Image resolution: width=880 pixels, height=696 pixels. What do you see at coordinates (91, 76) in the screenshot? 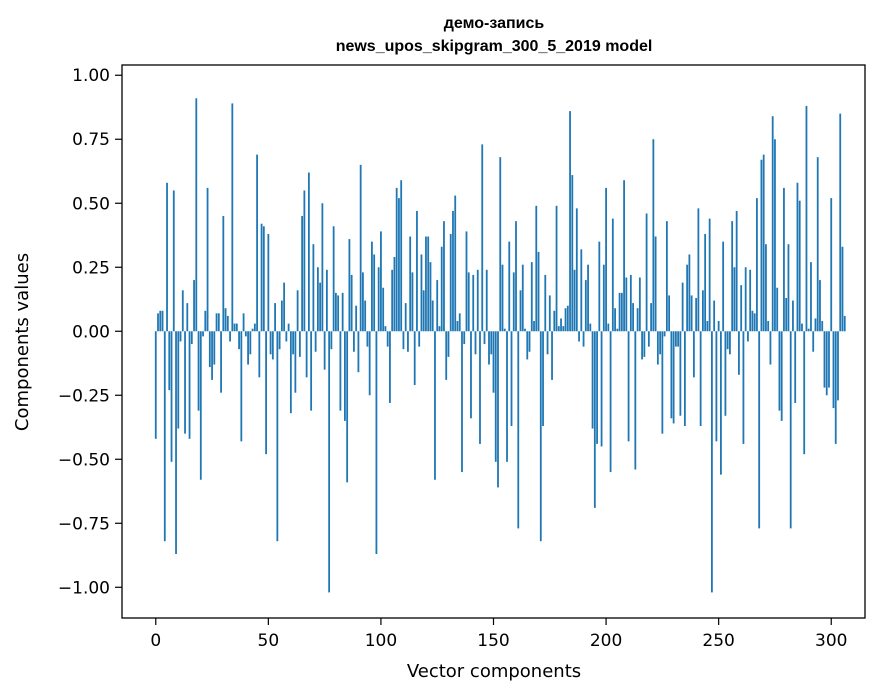
I see `y-tick-label: 1.00` at bounding box center [91, 76].